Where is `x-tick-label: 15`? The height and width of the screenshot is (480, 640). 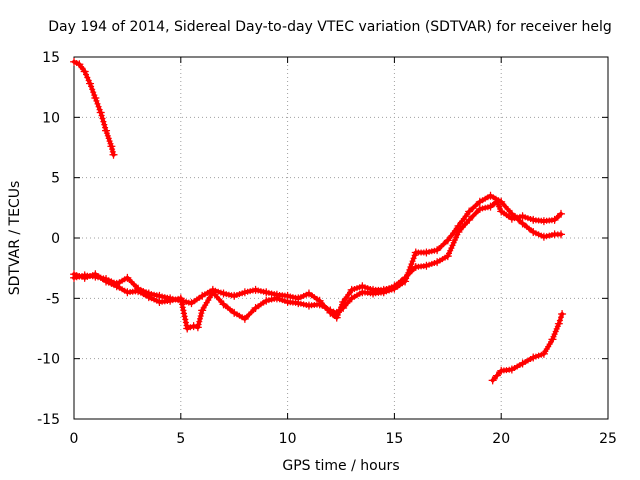
x-tick-label: 15 is located at coordinates (394, 439).